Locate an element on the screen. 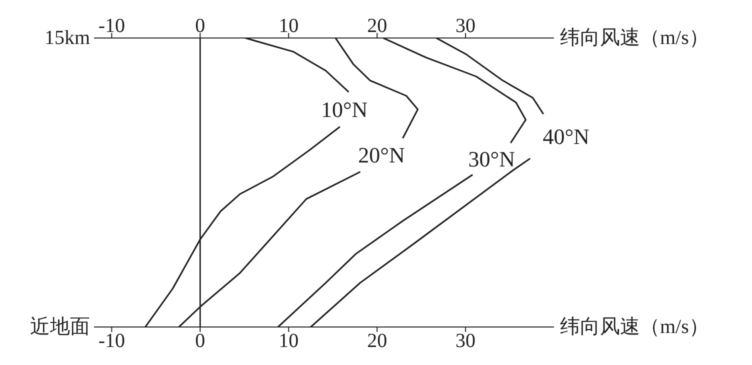  x2-tick-label: 20 is located at coordinates (377, 26).